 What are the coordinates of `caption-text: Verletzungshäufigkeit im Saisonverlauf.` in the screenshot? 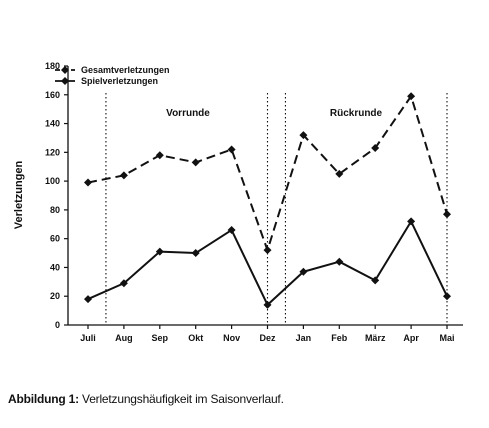 It's located at (181, 399).